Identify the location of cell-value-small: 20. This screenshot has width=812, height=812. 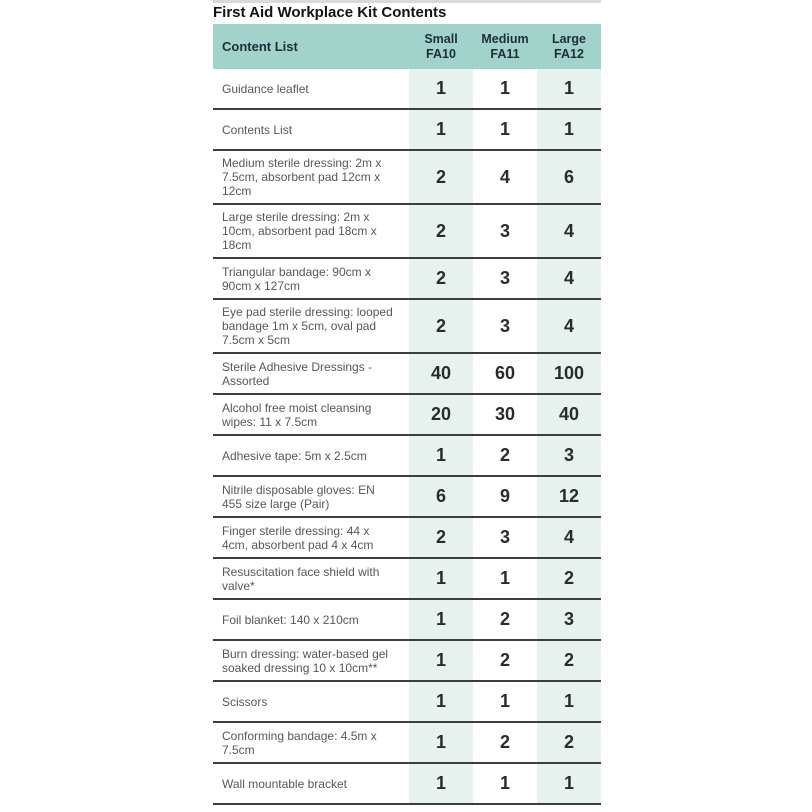
(441, 414).